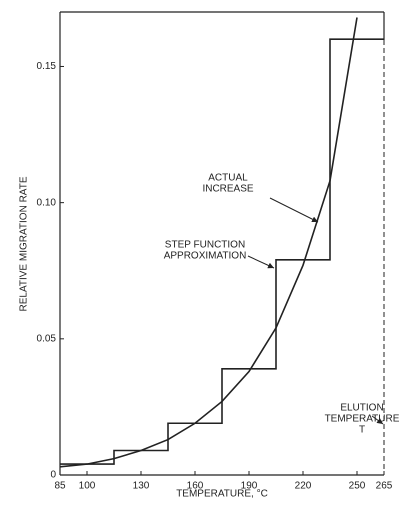  Describe the element at coordinates (53, 475) in the screenshot. I see `y-tick-label: 0` at that location.